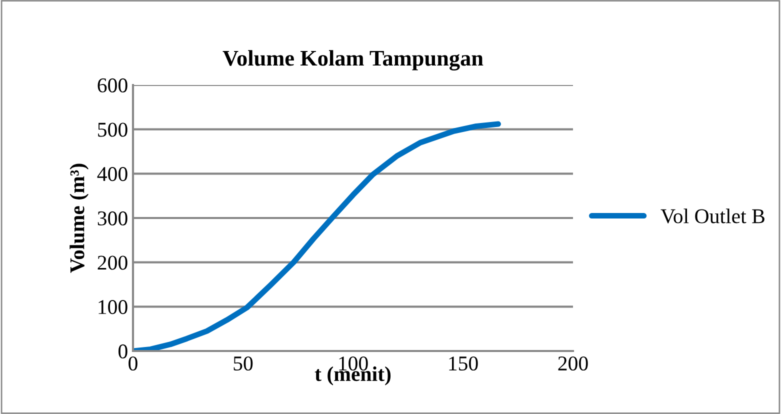 The image size is (781, 414). I want to click on legend-label: Vol Outlet B, so click(712, 216).